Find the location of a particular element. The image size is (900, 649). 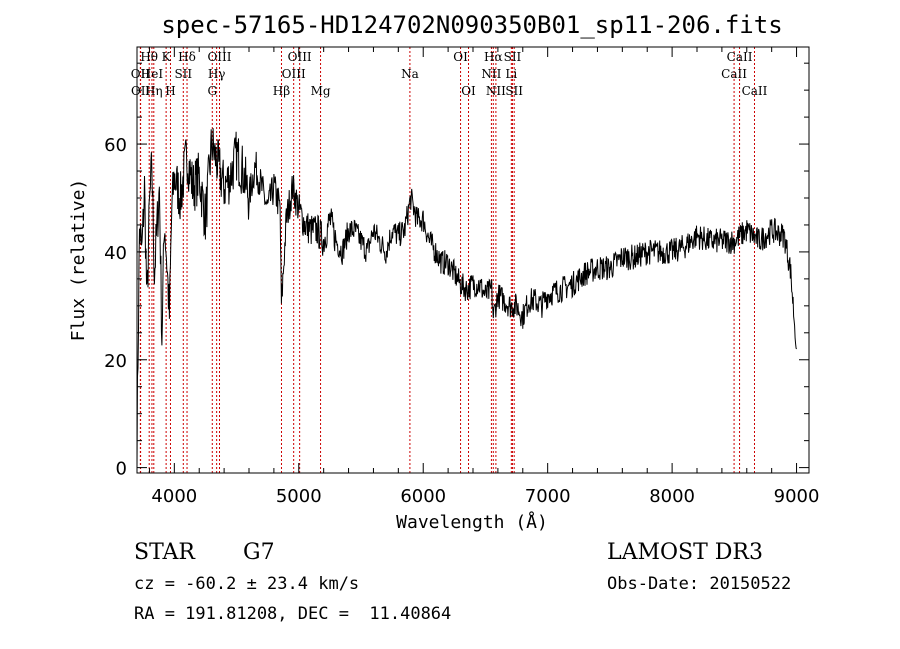

spectral-line-label: G is located at coordinates (212, 91).